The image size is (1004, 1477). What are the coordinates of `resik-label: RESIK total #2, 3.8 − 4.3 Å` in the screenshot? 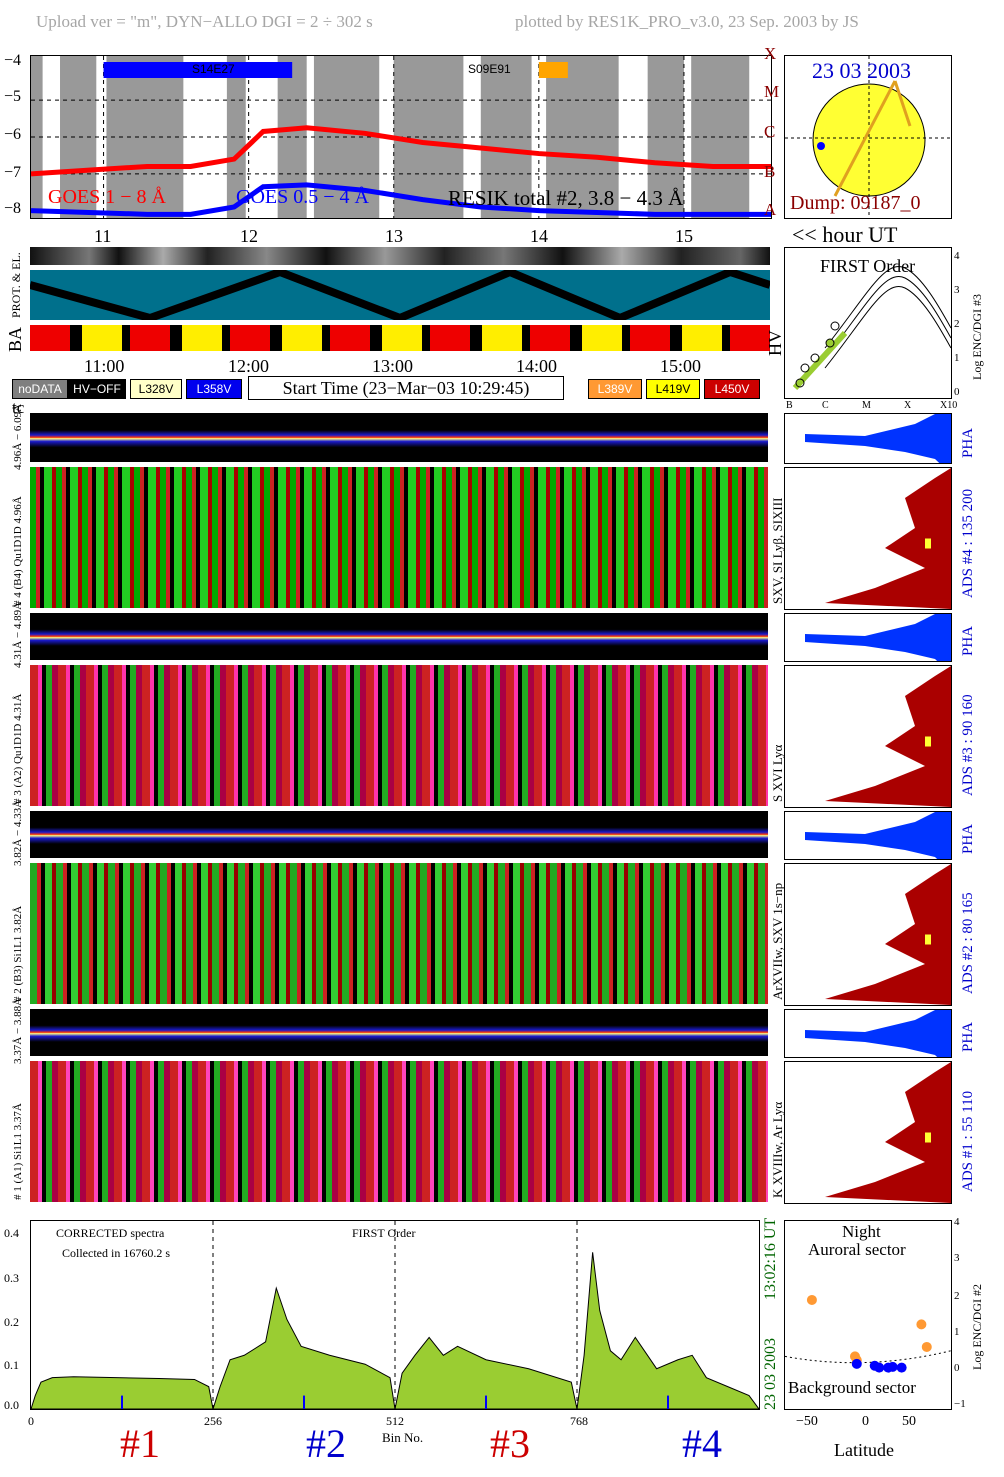 It's located at (566, 198).